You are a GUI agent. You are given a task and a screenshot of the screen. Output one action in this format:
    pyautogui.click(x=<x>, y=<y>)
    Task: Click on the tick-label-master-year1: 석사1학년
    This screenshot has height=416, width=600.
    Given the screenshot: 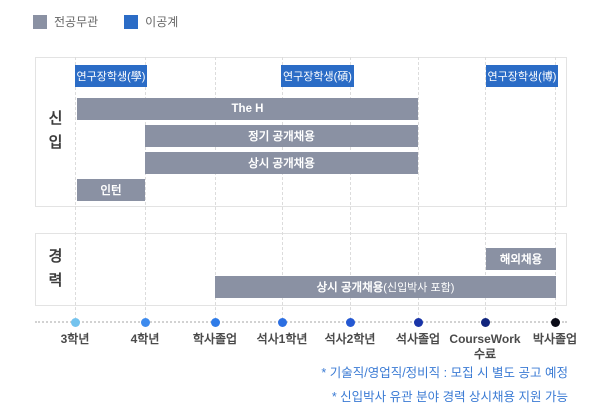 What is the action you would take?
    pyautogui.click(x=282, y=339)
    